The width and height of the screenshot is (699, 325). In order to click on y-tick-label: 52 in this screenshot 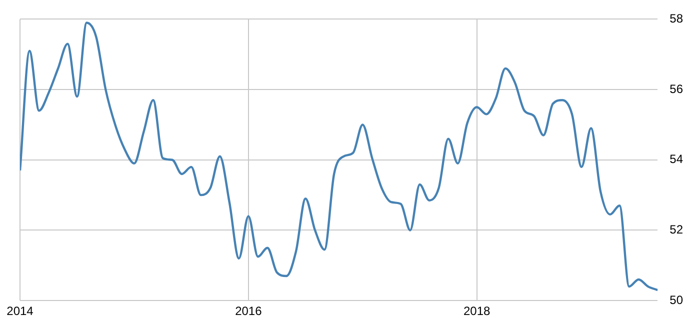, I will do `click(677, 229)`.